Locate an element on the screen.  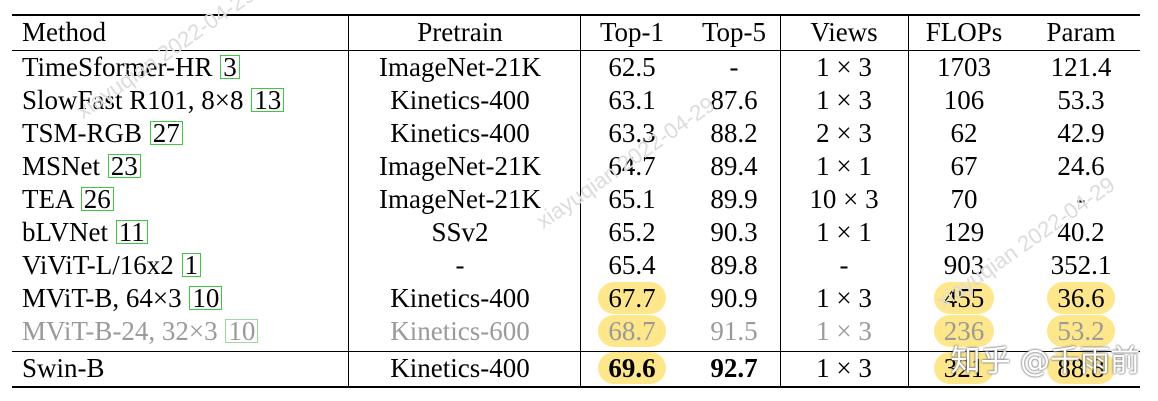
method-cell: bLVNet 11 is located at coordinates (85, 232).